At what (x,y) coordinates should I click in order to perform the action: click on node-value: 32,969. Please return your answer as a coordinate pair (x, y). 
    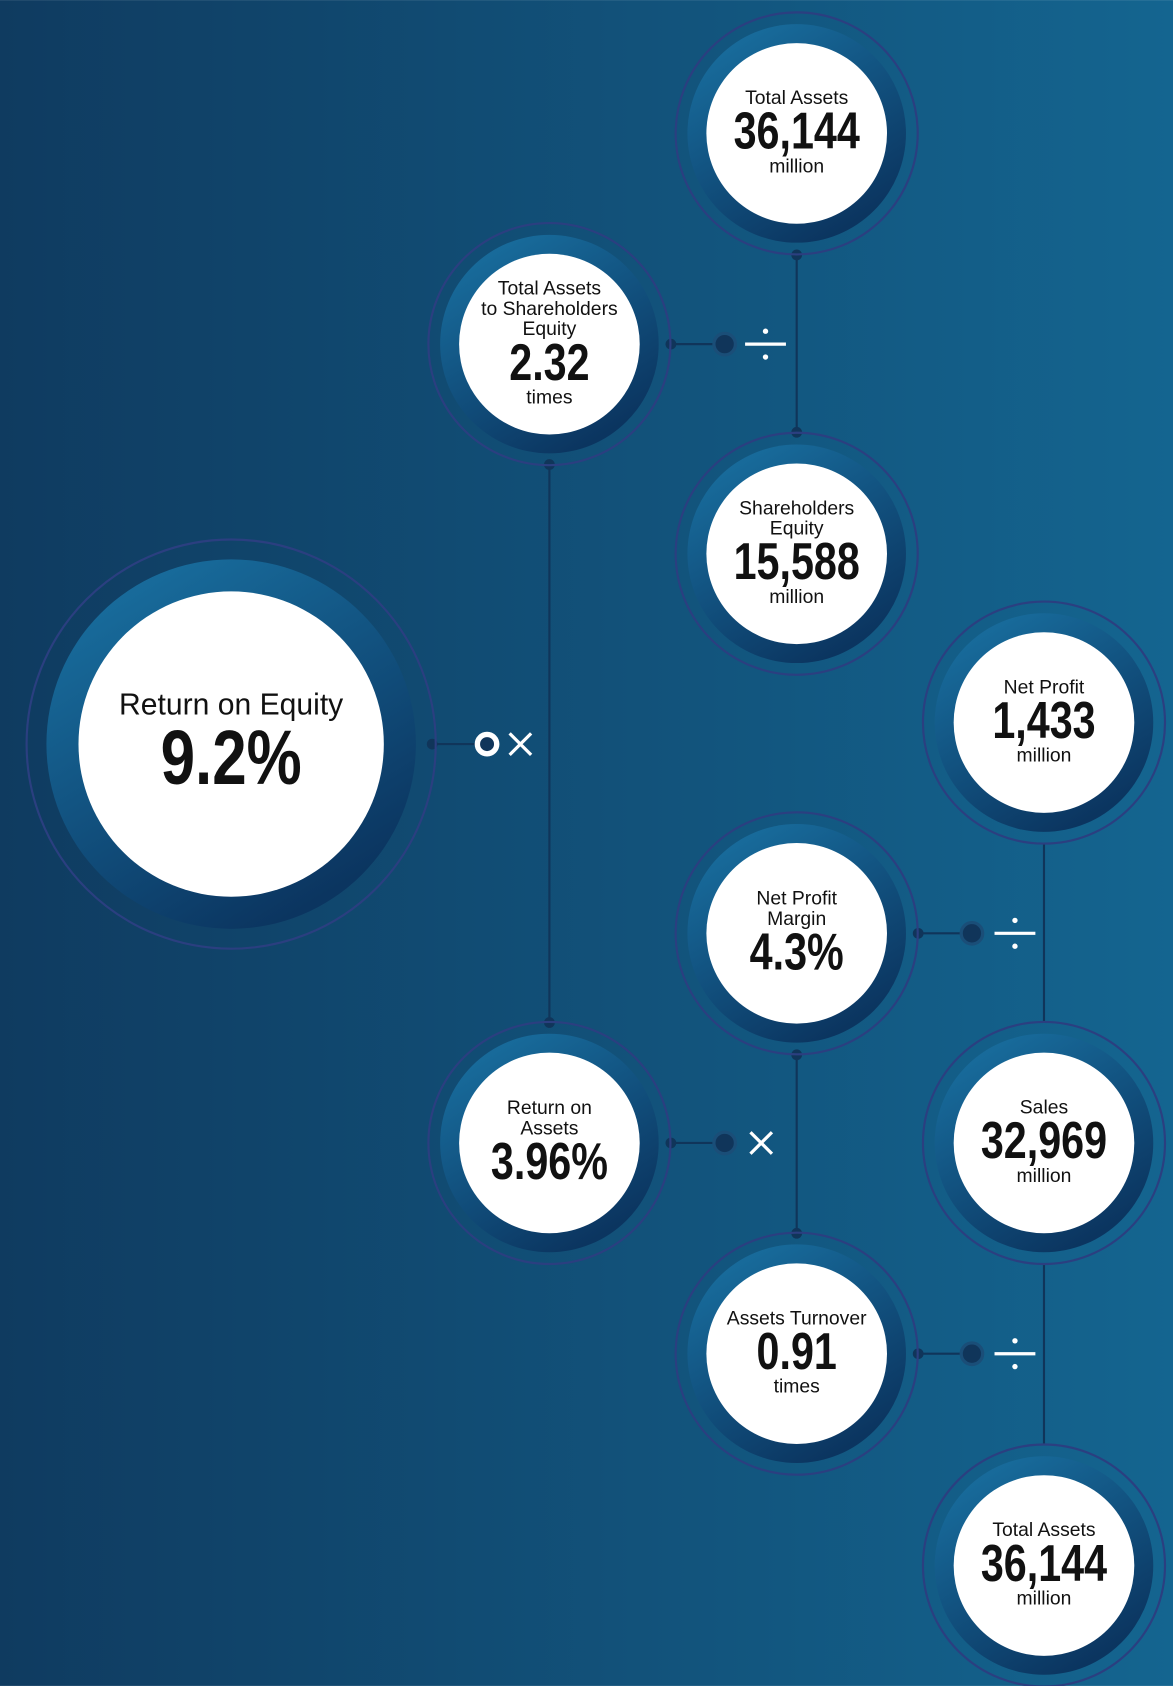
    Looking at the image, I should click on (1044, 1140).